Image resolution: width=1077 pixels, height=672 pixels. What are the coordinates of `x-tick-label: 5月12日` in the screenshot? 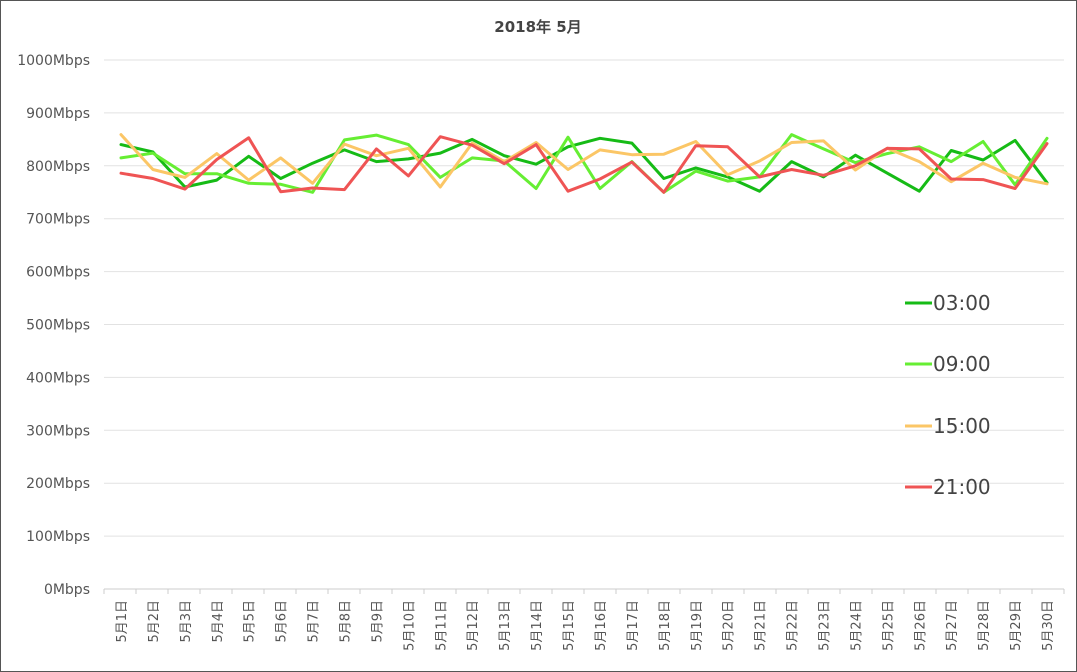 It's located at (473, 625).